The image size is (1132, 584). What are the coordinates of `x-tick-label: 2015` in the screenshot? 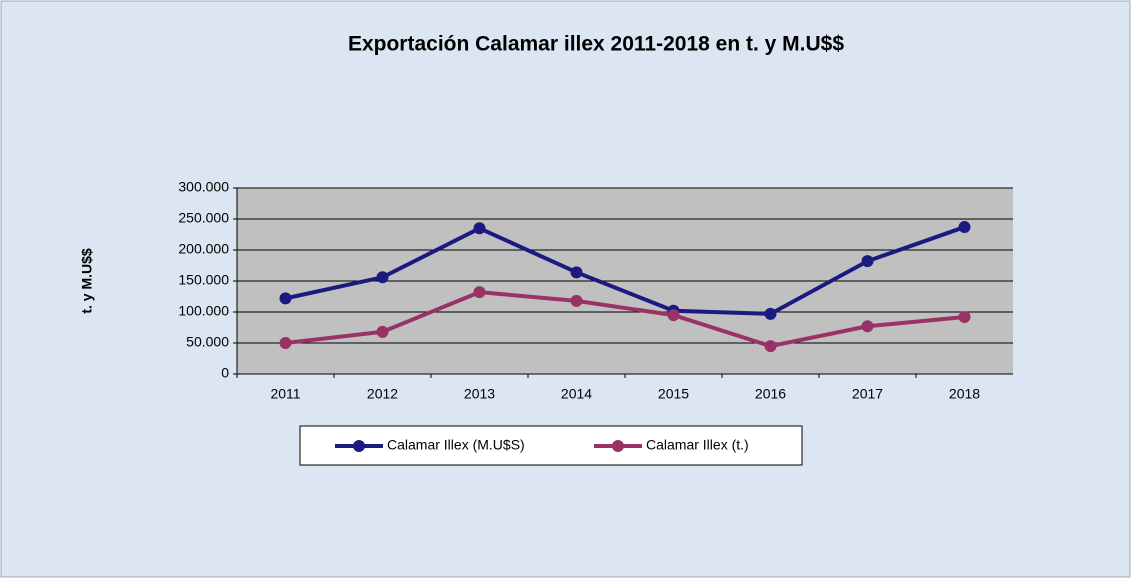 It's located at (673, 394).